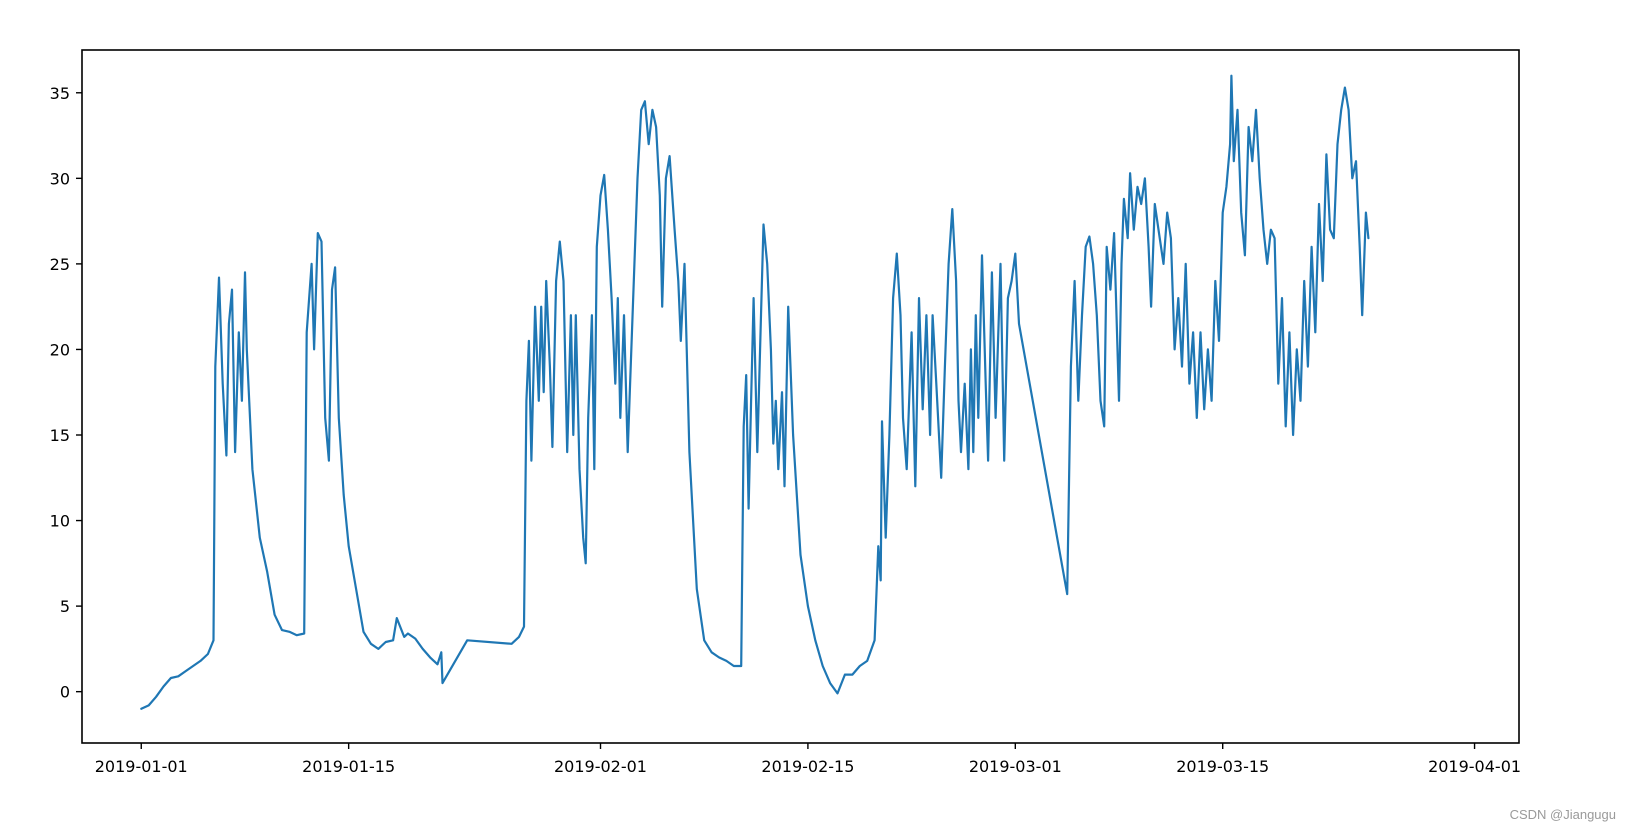  Describe the element at coordinates (60, 521) in the screenshot. I see `y-tick-label: 10` at that location.